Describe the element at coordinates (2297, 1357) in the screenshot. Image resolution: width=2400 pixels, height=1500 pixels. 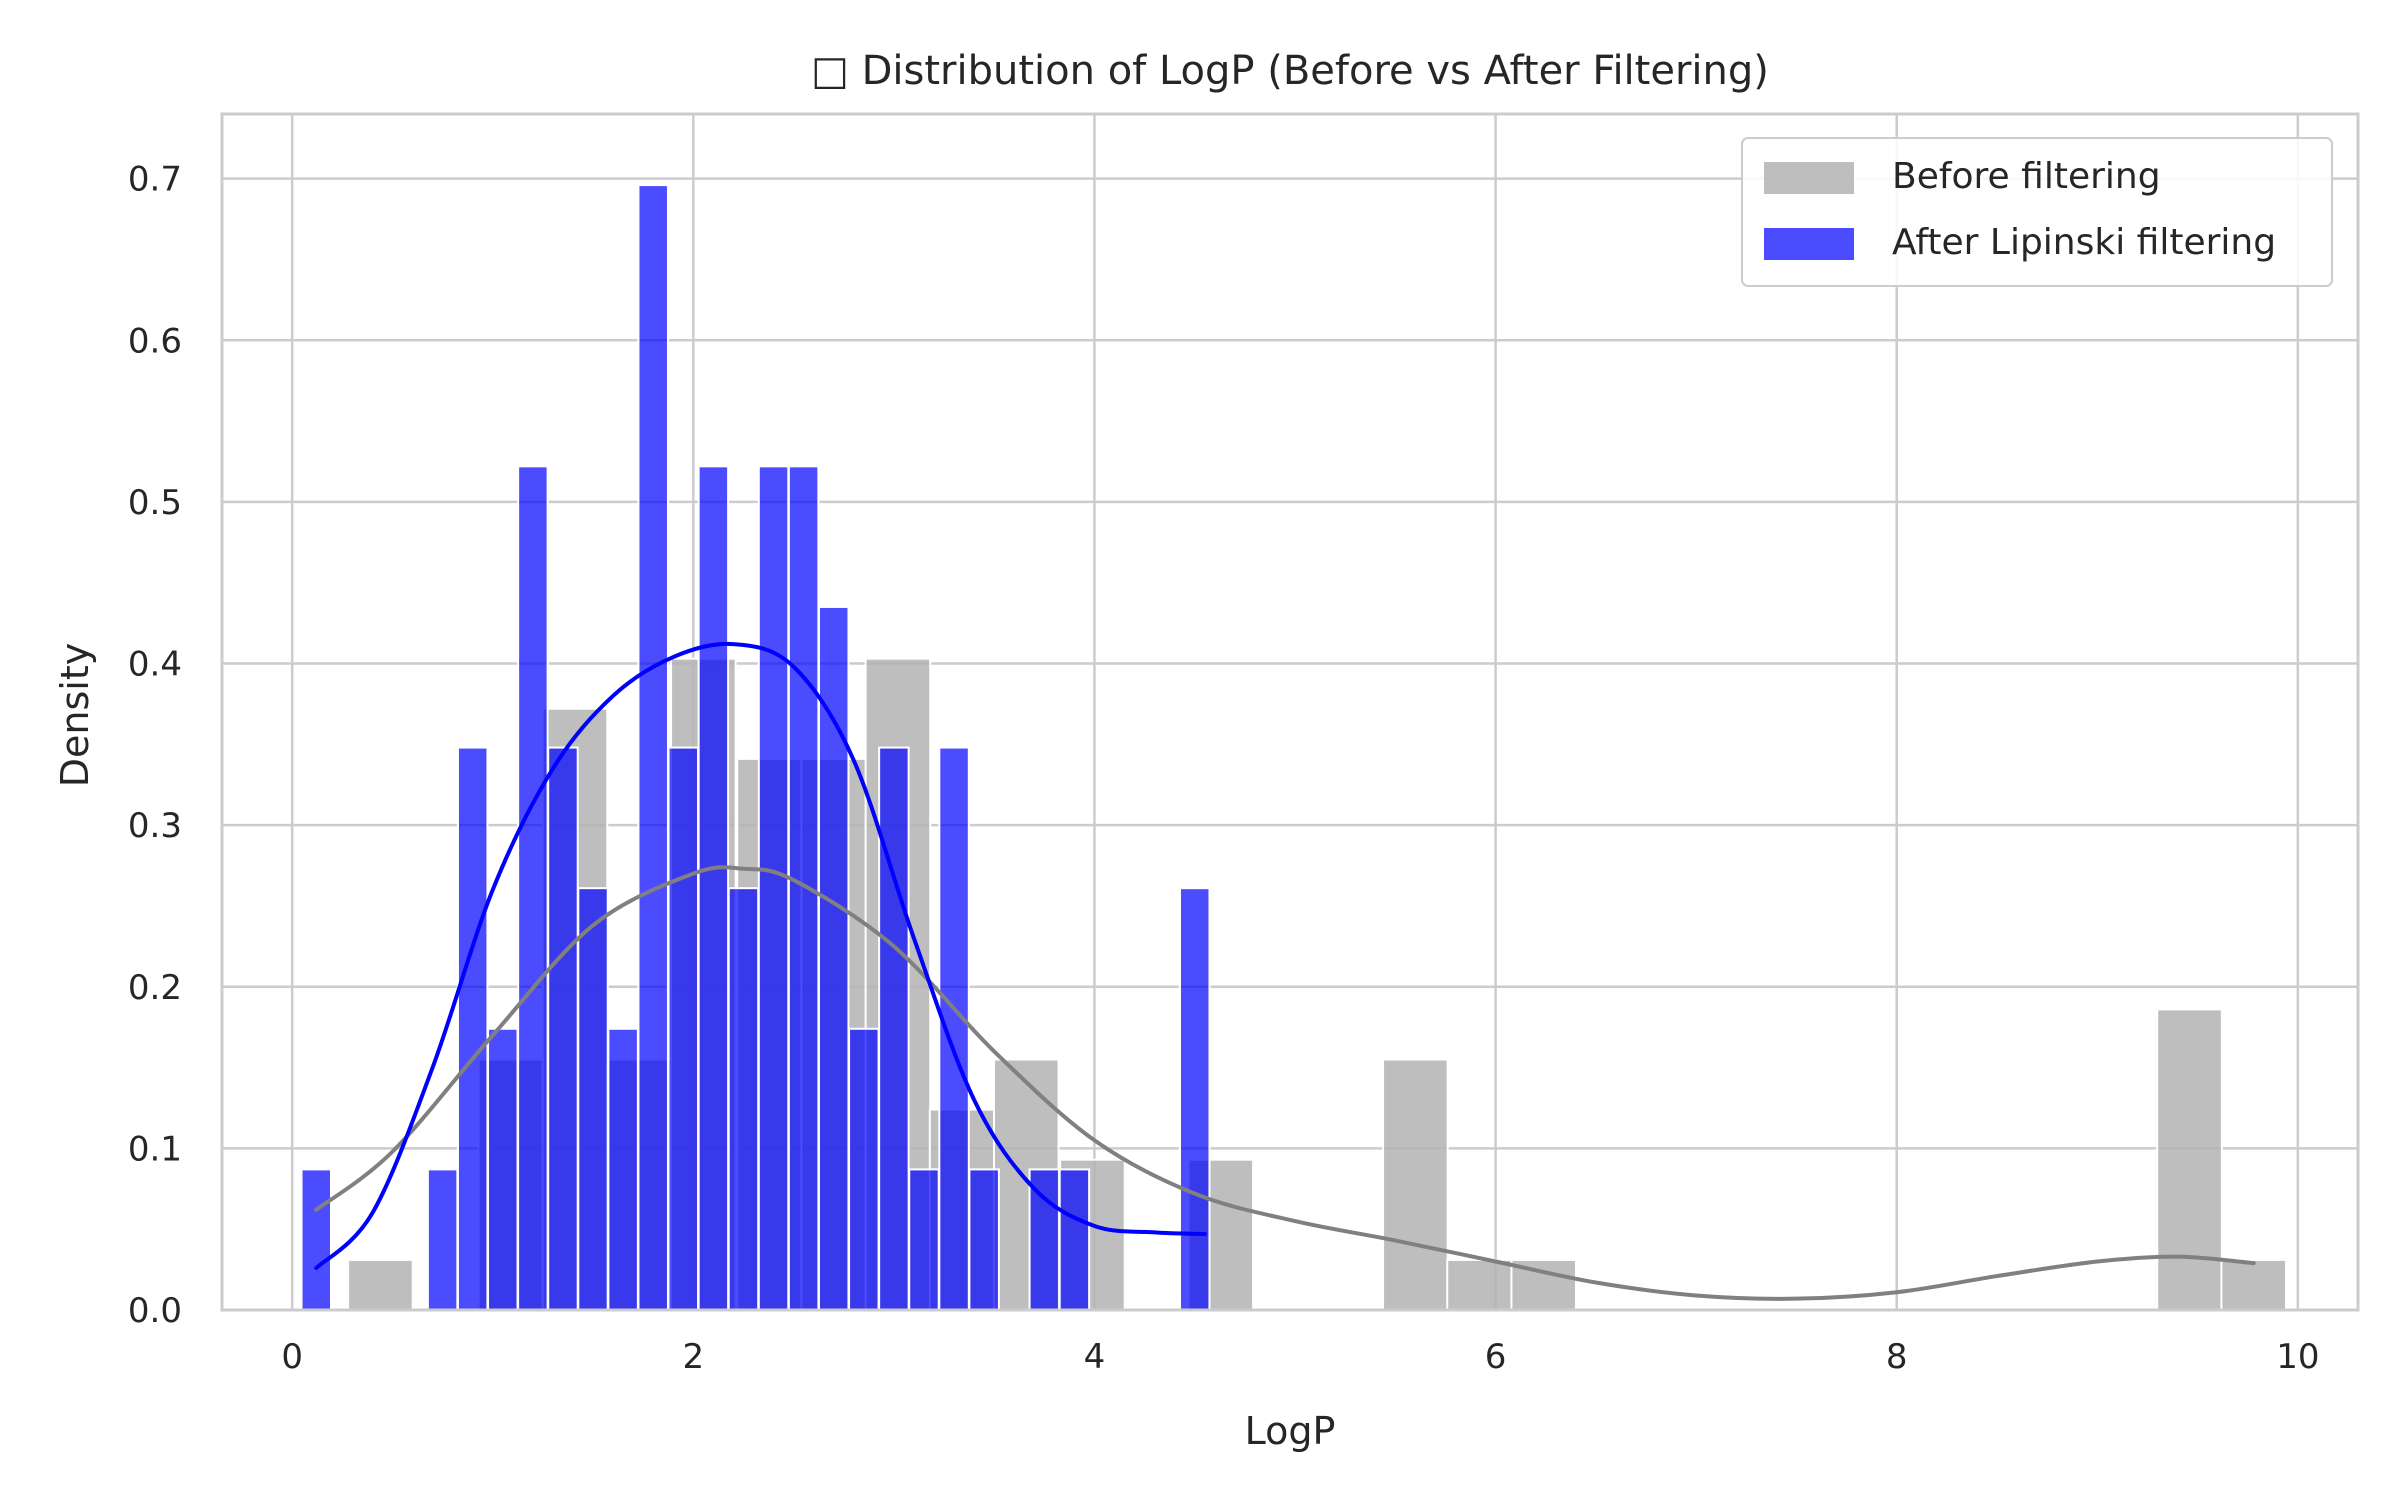
I see `x-tick-label: 10` at that location.